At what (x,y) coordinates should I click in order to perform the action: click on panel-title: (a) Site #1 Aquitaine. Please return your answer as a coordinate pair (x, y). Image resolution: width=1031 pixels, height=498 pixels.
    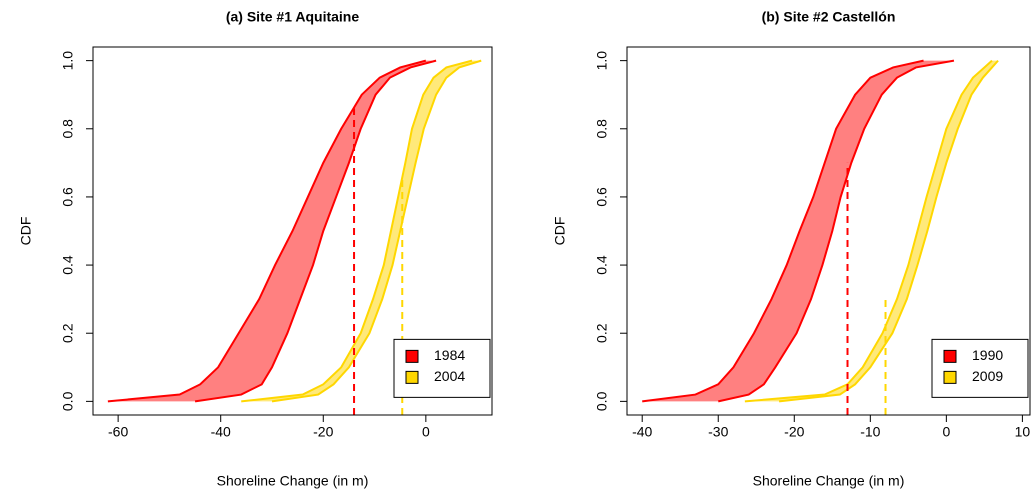
    Looking at the image, I should click on (293, 17).